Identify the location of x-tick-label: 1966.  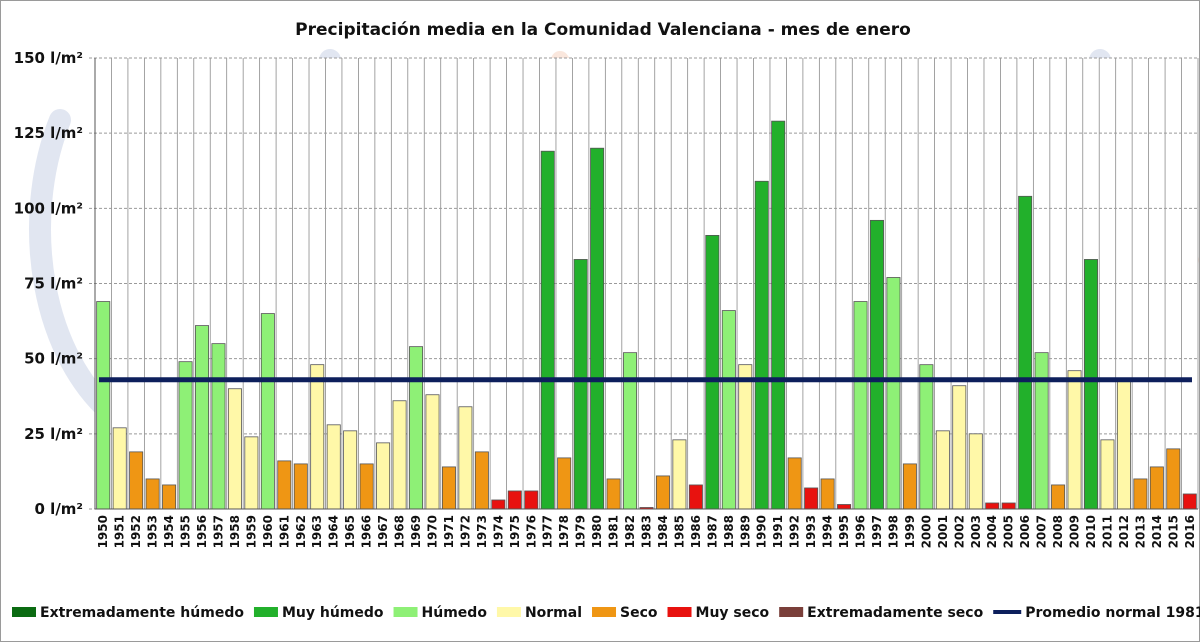
(367, 531).